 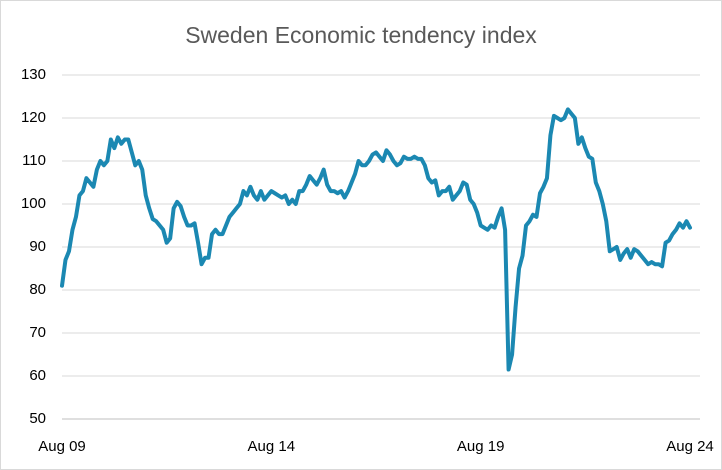 I want to click on y-tick-label: 80, so click(x=37, y=289).